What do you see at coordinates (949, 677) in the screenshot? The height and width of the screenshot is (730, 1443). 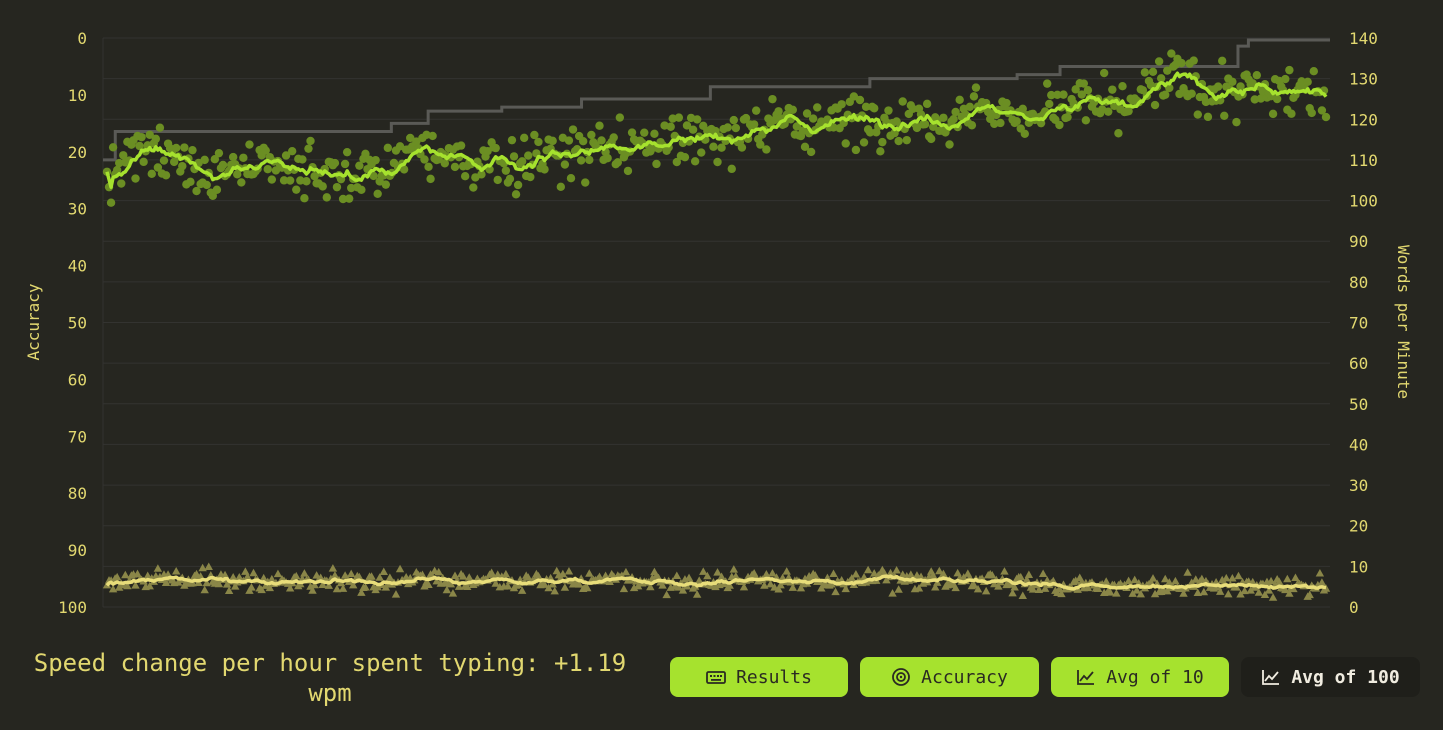 I see `accuracy-button: Accuracy` at bounding box center [949, 677].